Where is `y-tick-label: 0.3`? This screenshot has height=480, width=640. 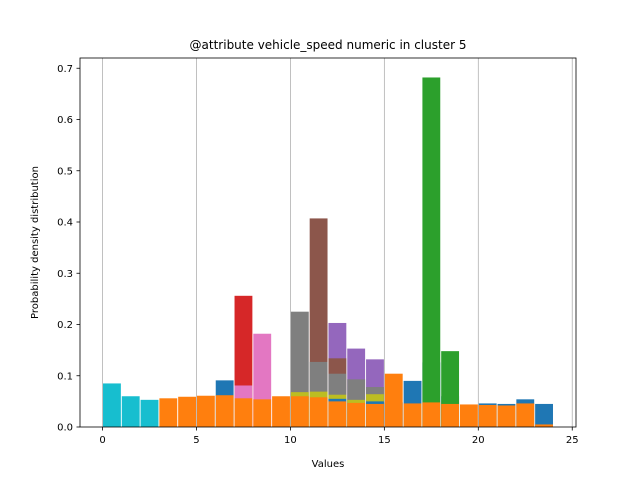 y-tick-label: 0.3 is located at coordinates (65, 274).